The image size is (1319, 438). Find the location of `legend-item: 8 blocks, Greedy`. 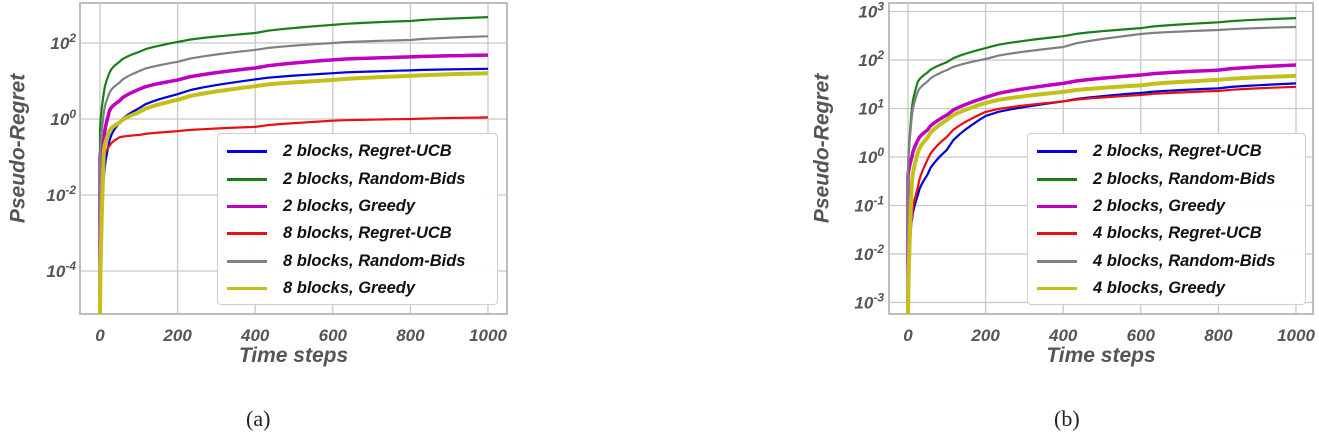

legend-item: 8 blocks, Greedy is located at coordinates (357, 288).